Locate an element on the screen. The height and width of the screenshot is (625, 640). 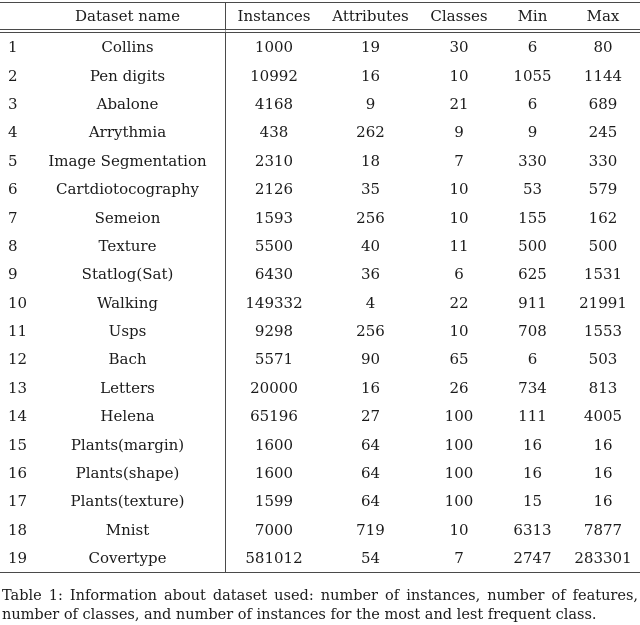
column-header-attributes: Attributes is located at coordinates (370, 18).